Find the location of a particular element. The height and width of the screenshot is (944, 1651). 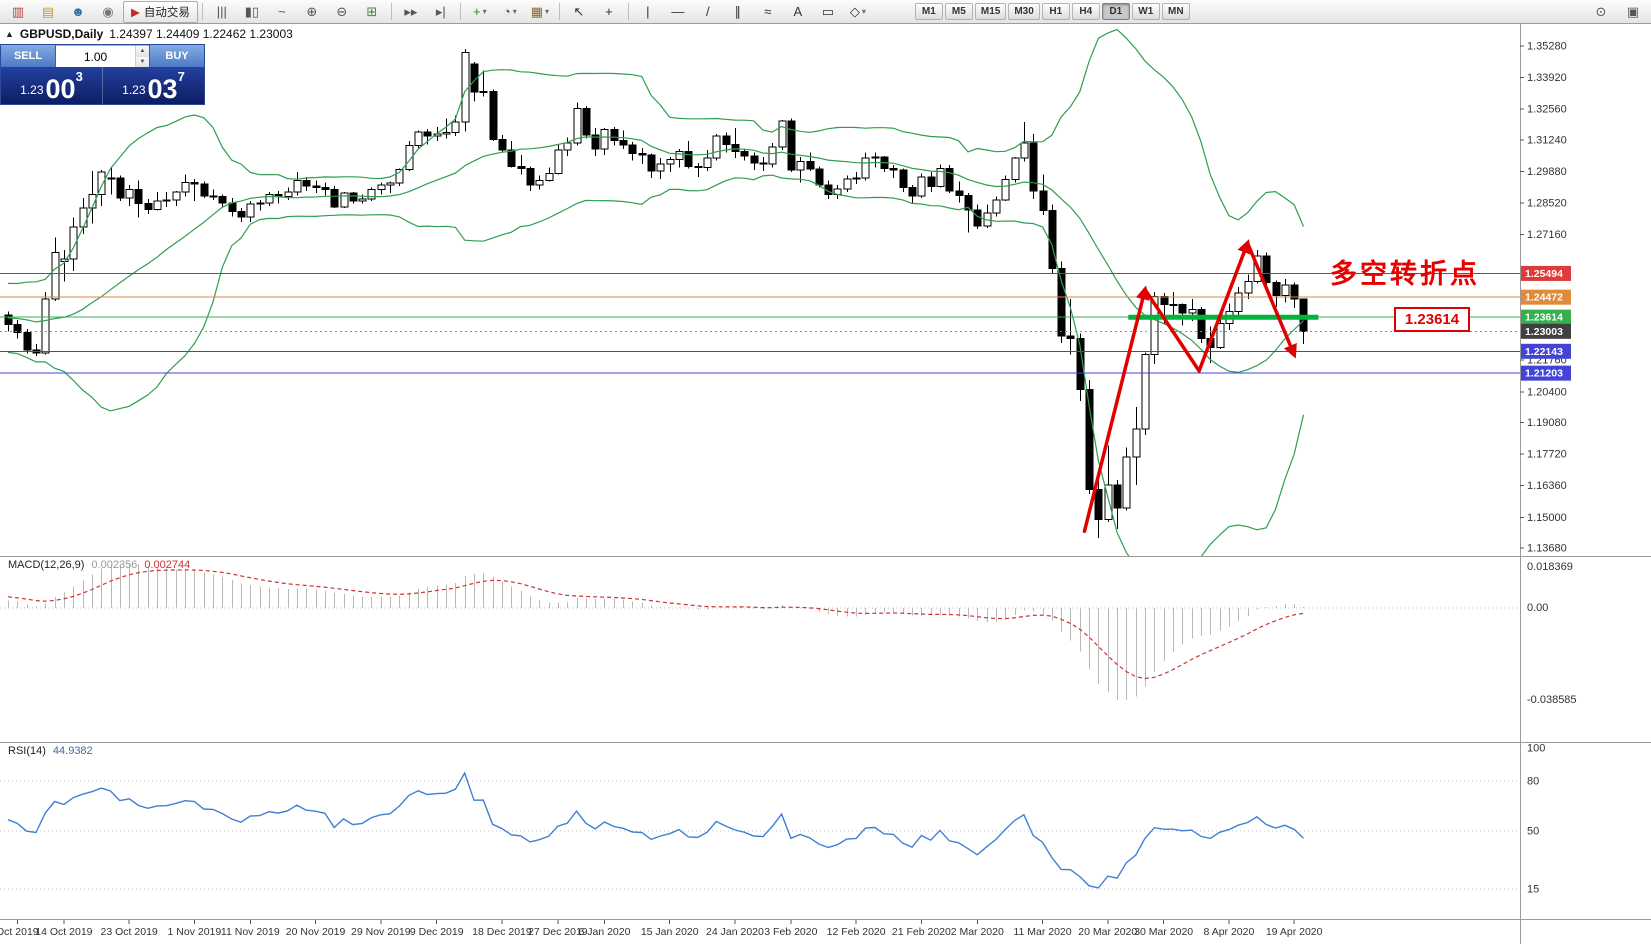

svg-text: 1.23614 is located at coordinates (1544, 318).